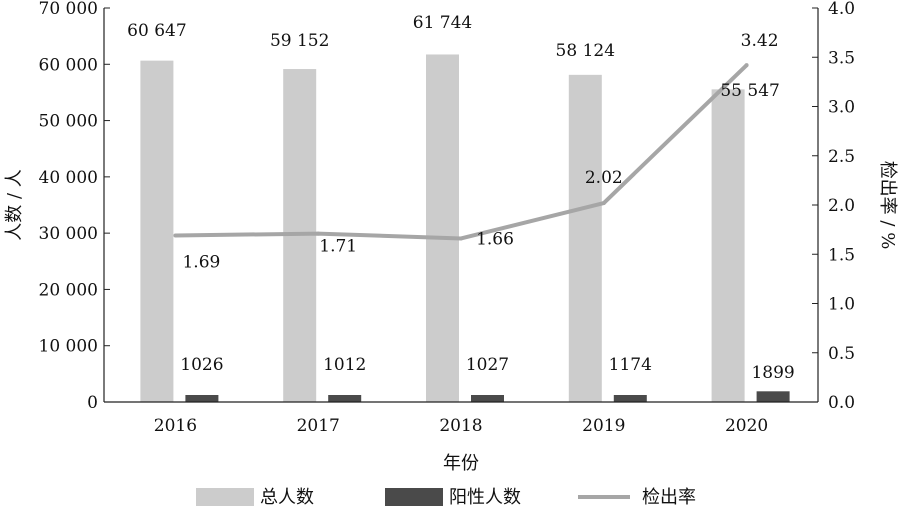  What do you see at coordinates (14, 205) in the screenshot?
I see `y-axis-title: 人数 / 人` at bounding box center [14, 205].